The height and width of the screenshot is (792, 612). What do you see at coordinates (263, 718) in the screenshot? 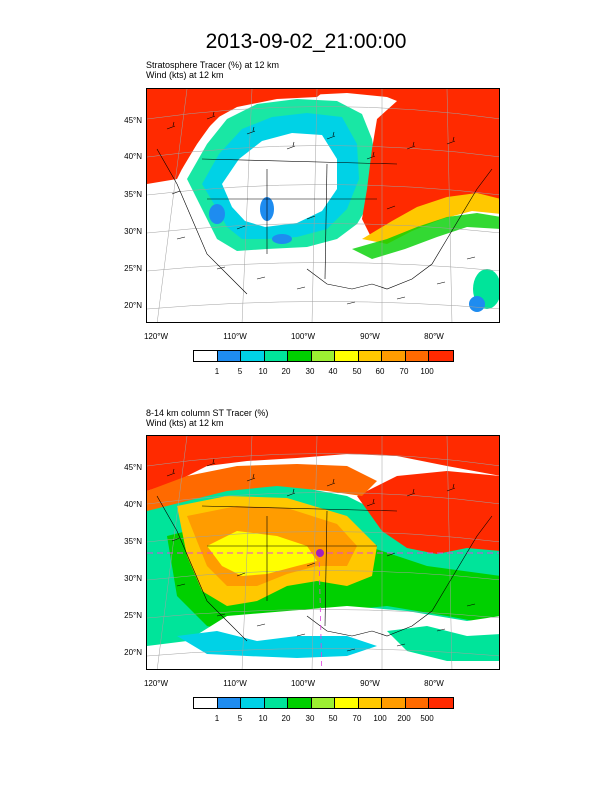
I see `cbar2-tick: 10` at bounding box center [263, 718].